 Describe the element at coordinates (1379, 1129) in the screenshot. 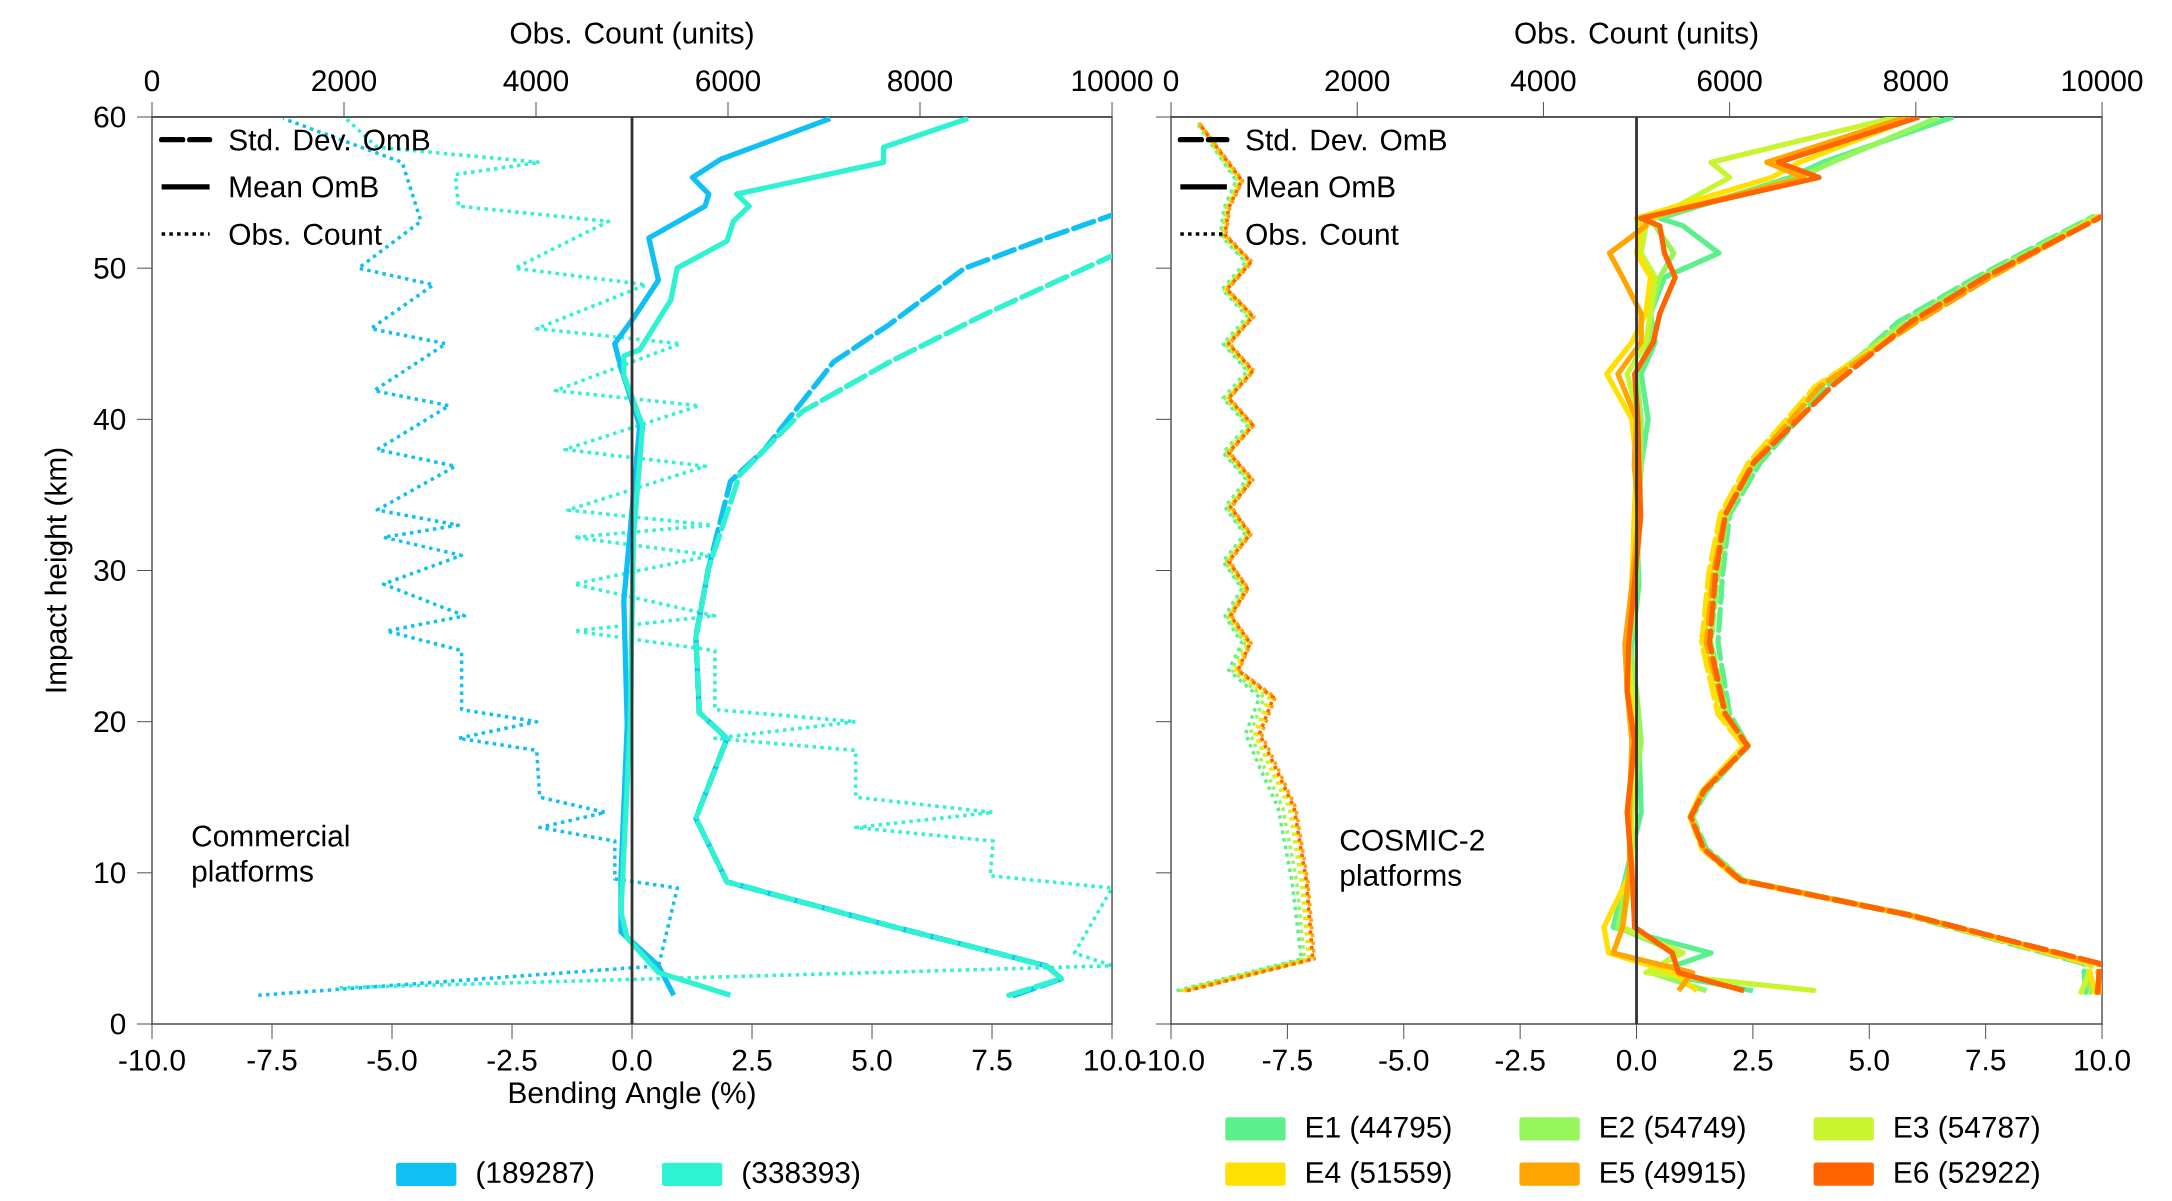

I see `legend-label: E1 (44795)` at that location.